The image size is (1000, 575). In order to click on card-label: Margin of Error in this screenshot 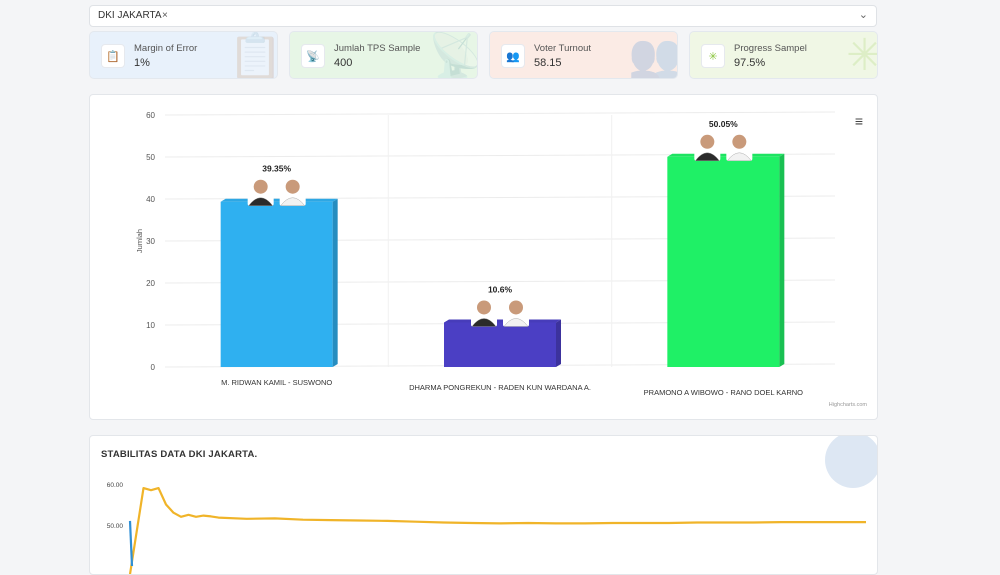, I will do `click(166, 48)`.